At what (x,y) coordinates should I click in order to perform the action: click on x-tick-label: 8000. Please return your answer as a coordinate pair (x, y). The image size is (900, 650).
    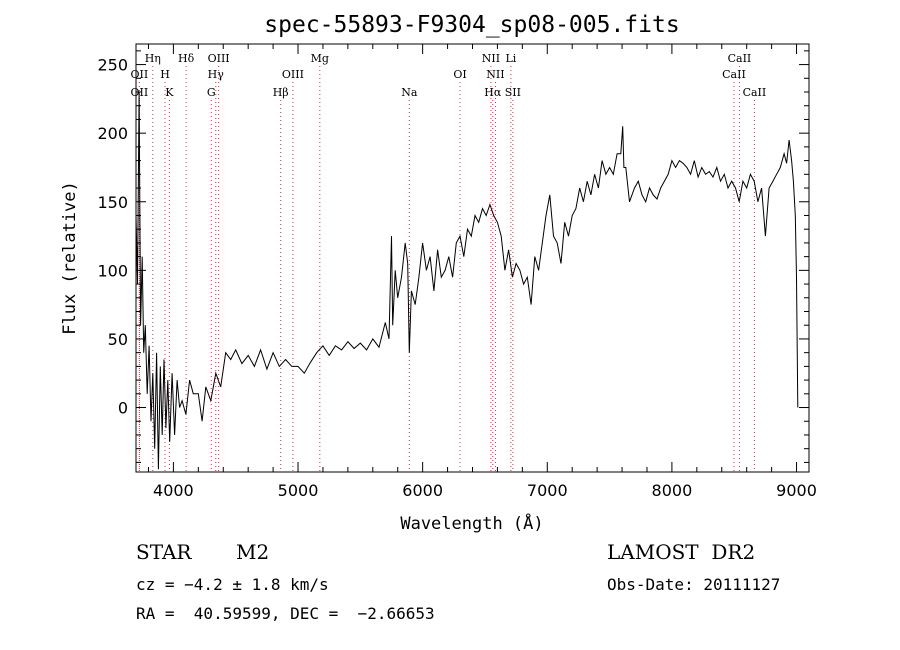
    Looking at the image, I should click on (672, 490).